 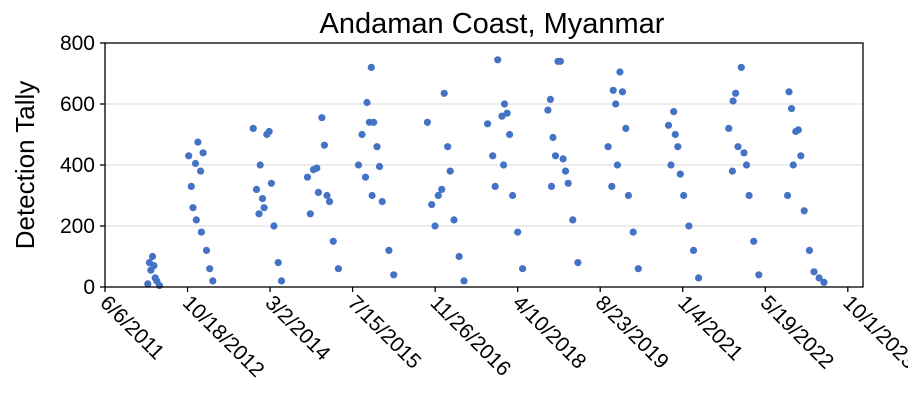 What do you see at coordinates (25, 165) in the screenshot?
I see `y-axis-label: Detection Tally` at bounding box center [25, 165].